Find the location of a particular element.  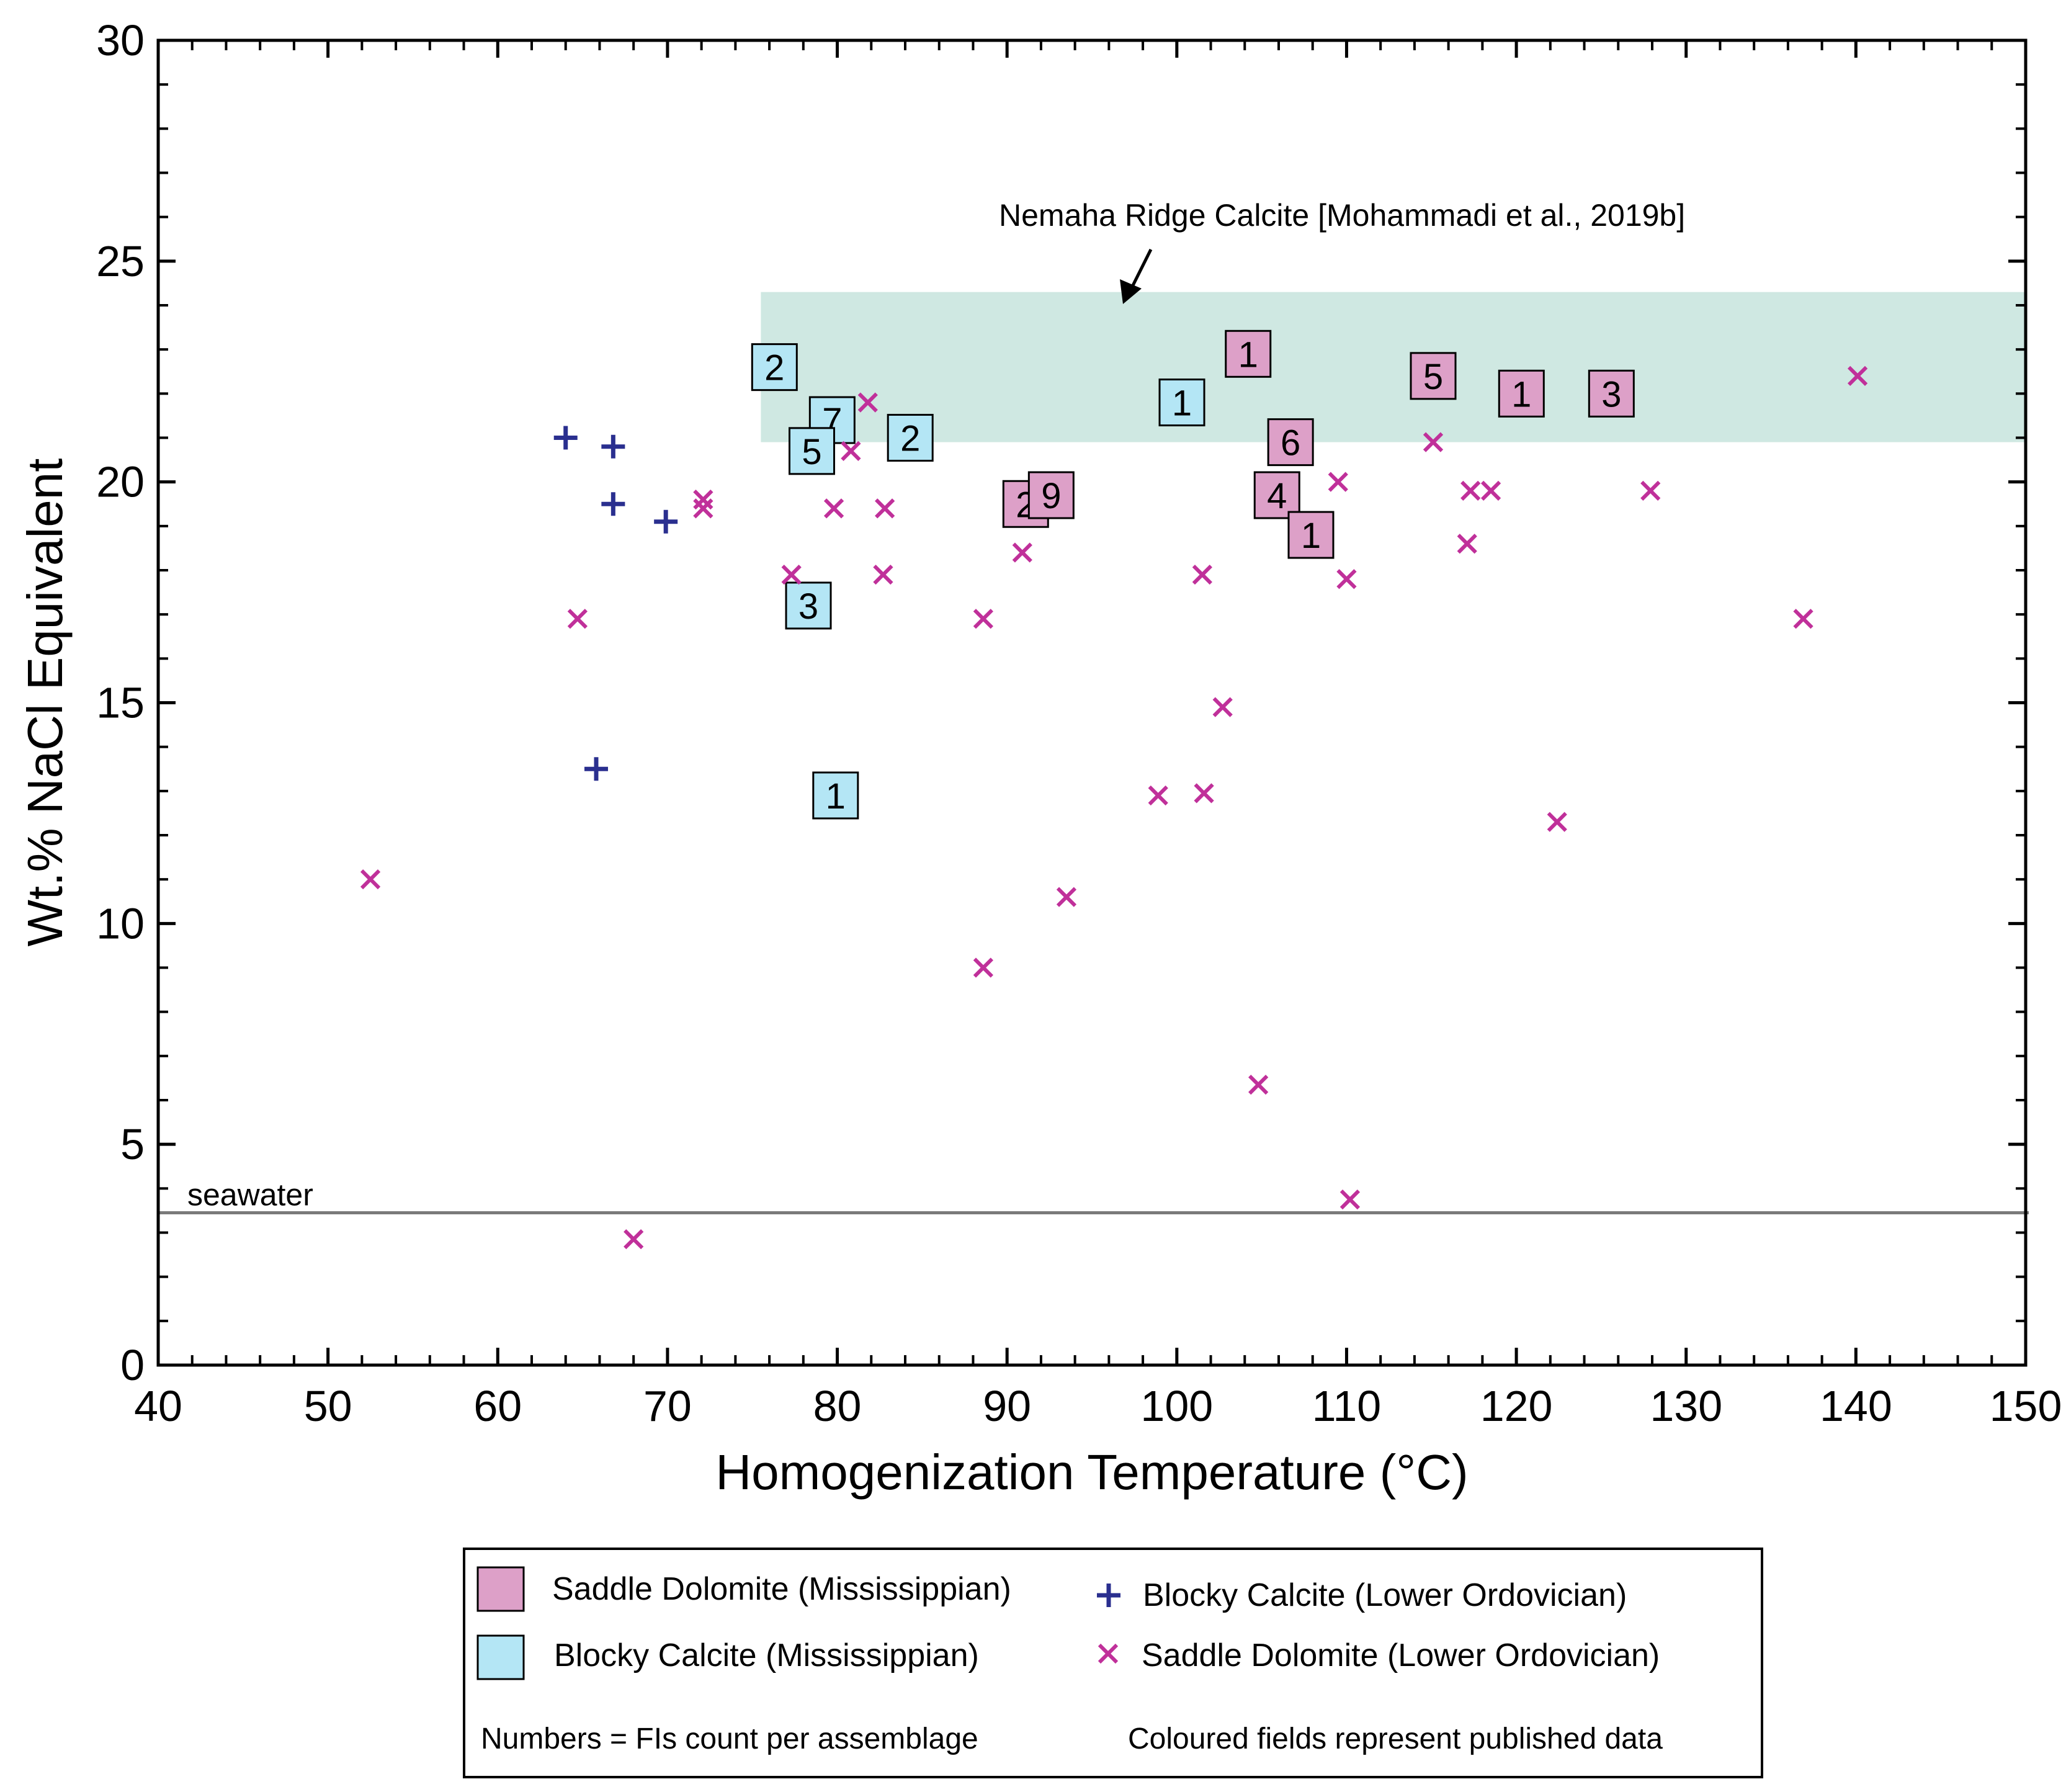

legend-marker-cross is located at coordinates (1108, 1653).